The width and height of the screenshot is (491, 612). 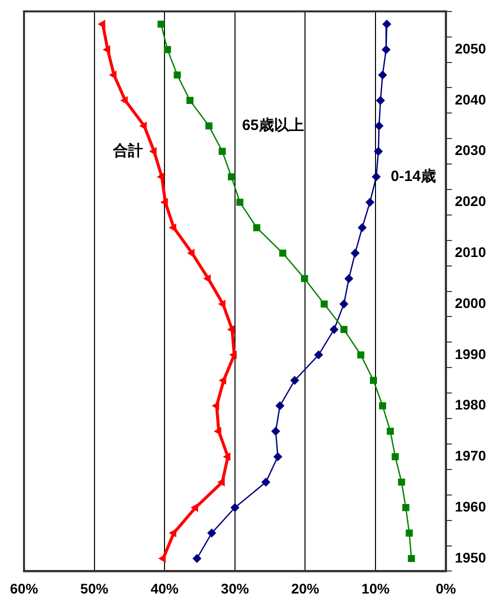 I want to click on y-tick-label: 2030, so click(x=470, y=150).